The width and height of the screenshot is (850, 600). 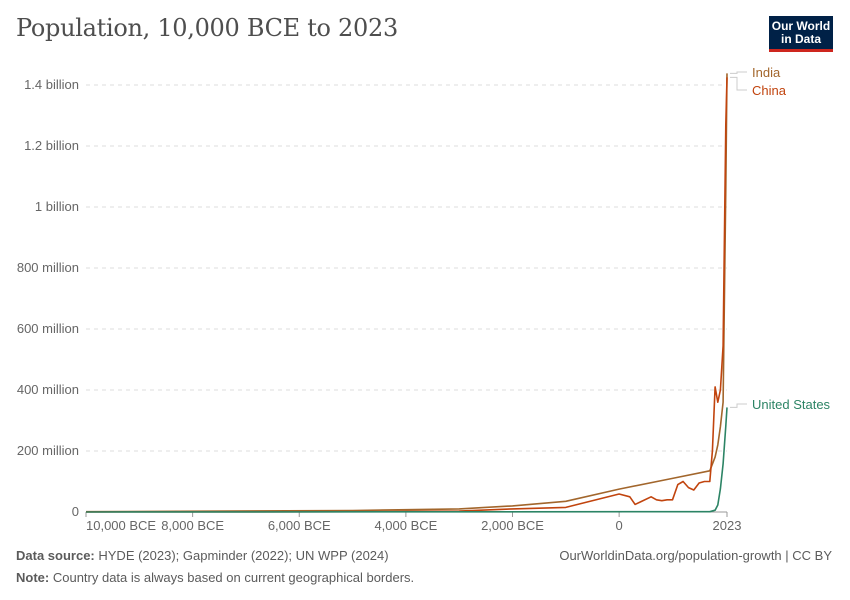 What do you see at coordinates (406, 460) in the screenshot?
I see `series-line-united-states` at bounding box center [406, 460].